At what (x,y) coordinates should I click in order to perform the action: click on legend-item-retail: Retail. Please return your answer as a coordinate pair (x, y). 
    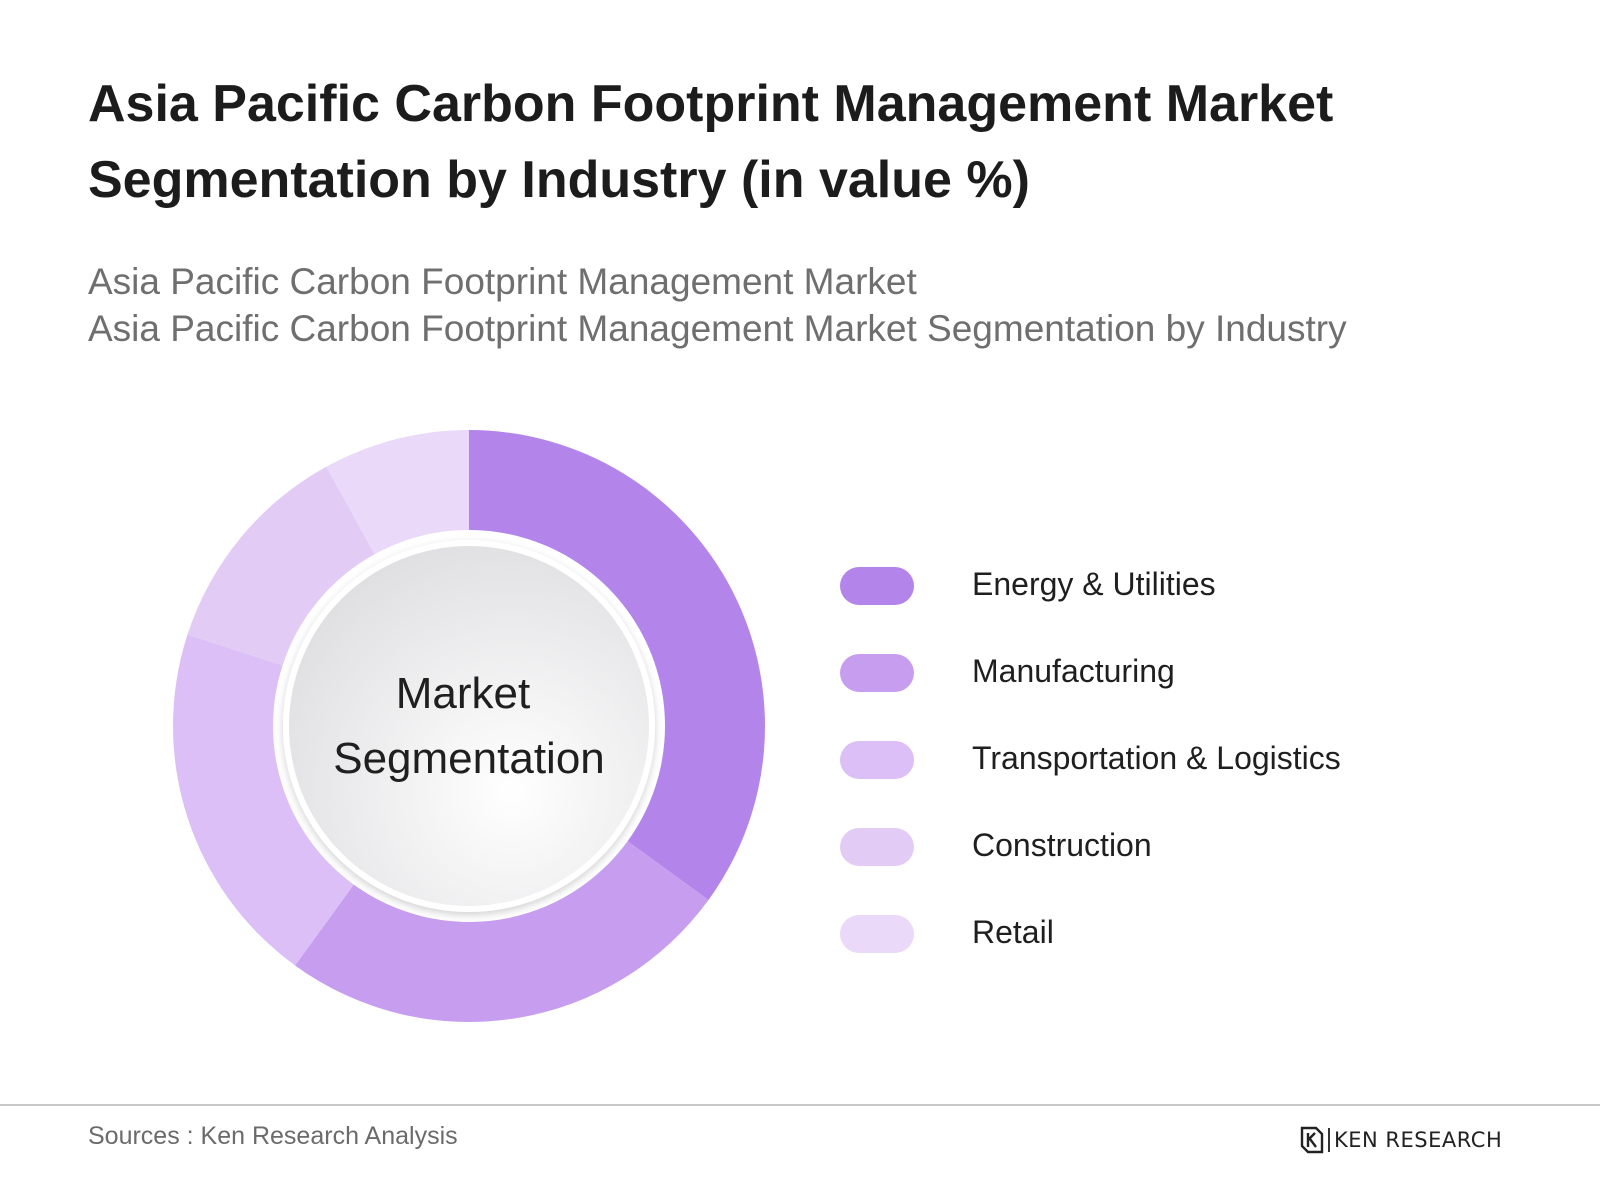
    Looking at the image, I should click on (1140, 944).